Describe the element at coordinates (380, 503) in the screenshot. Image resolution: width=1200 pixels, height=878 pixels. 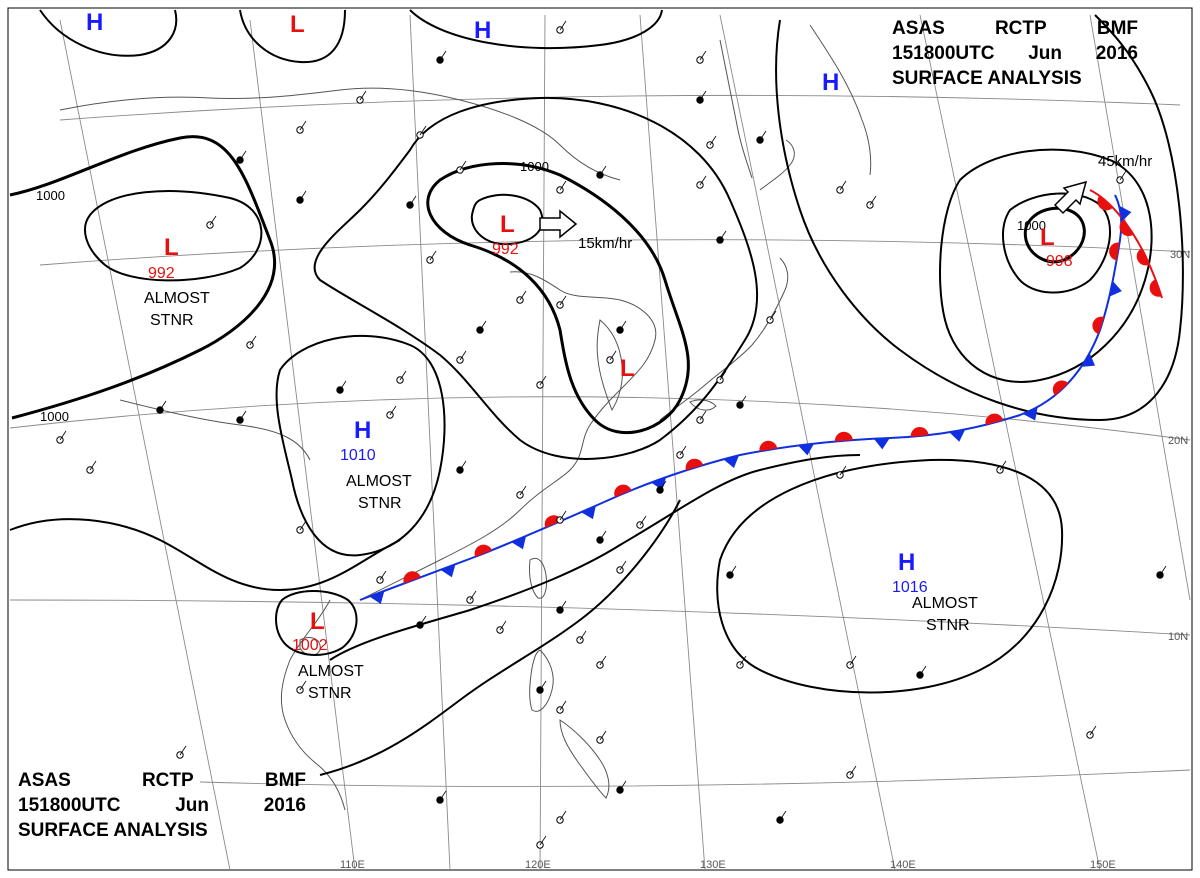
I see `remark-china-line2: STNR` at that location.